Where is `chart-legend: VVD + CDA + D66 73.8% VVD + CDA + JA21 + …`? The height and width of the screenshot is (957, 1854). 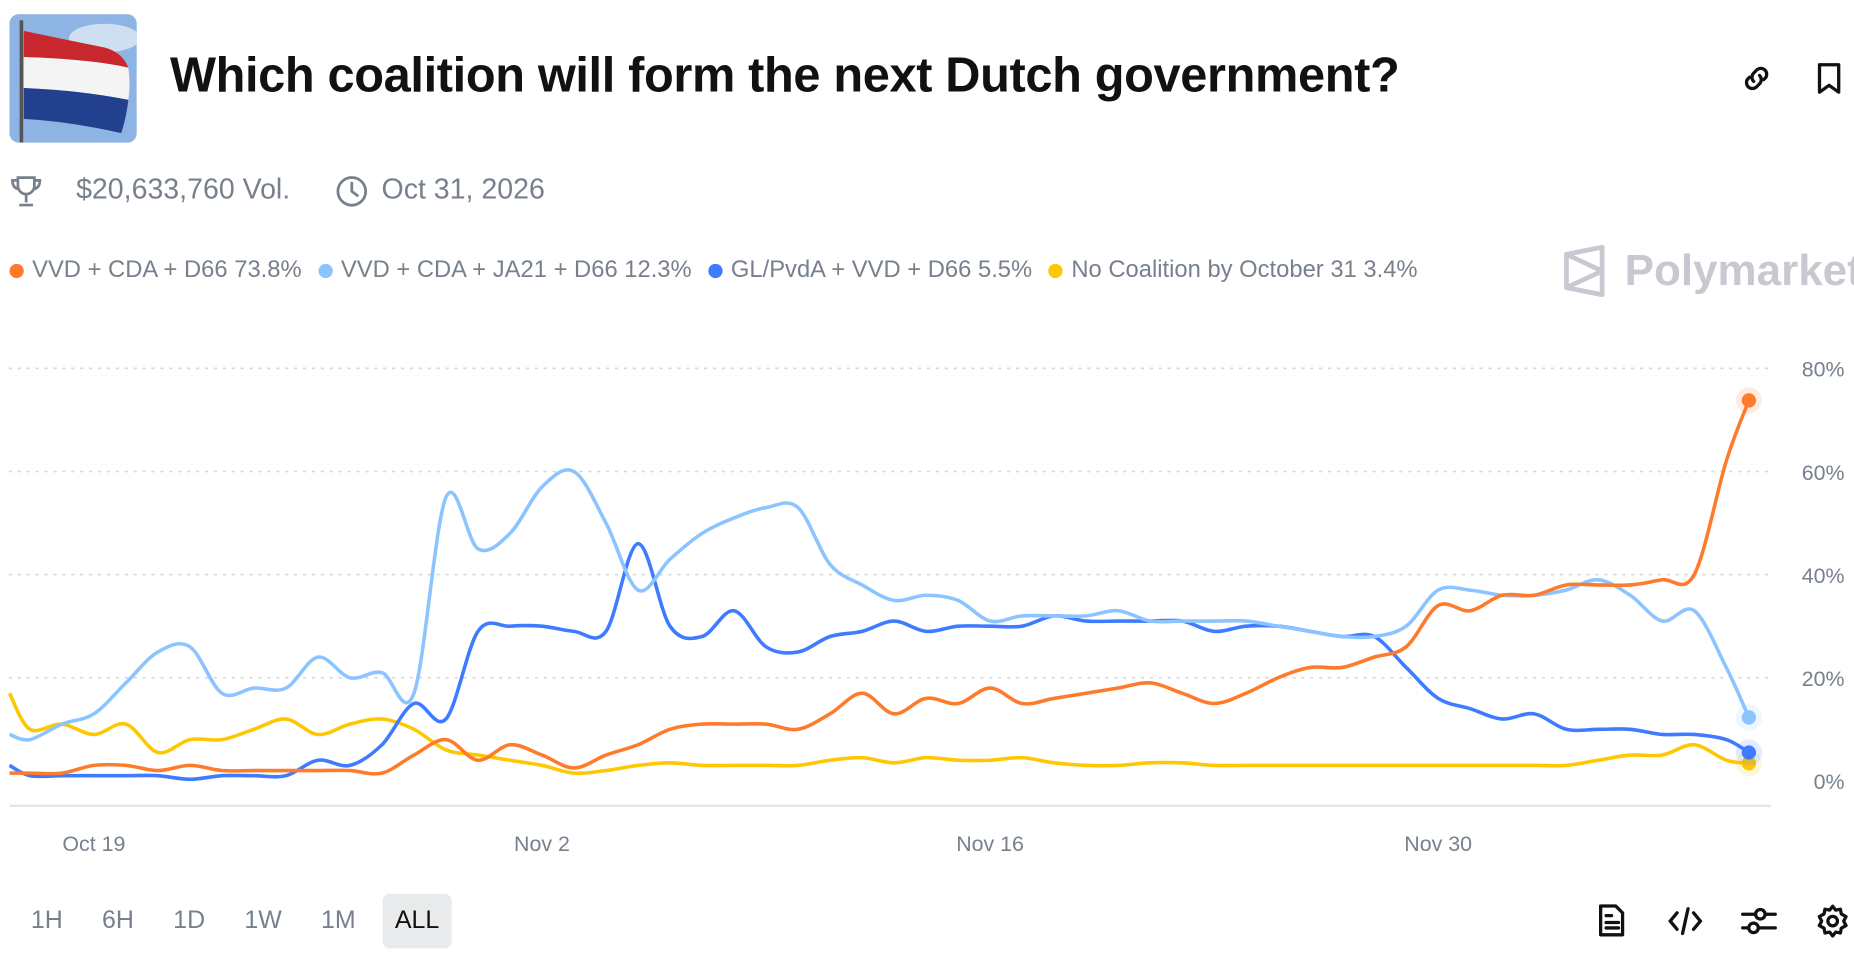 chart-legend: VVD + CDA + D66 73.8% VVD + CDA + JA21 + … is located at coordinates (722, 270).